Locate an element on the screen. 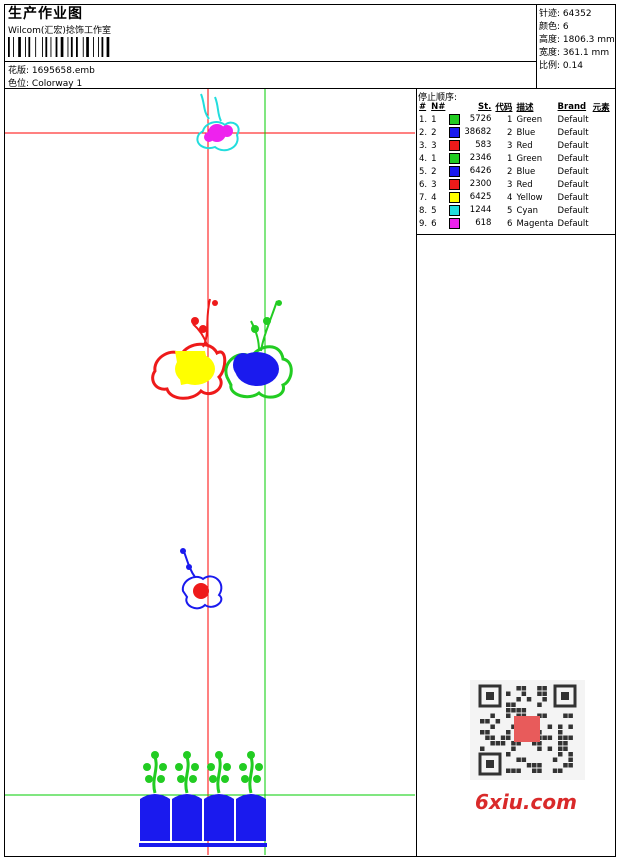 Image resolution: width=620 pixels, height=861 pixels. row-needle: 5 is located at coordinates (434, 210).